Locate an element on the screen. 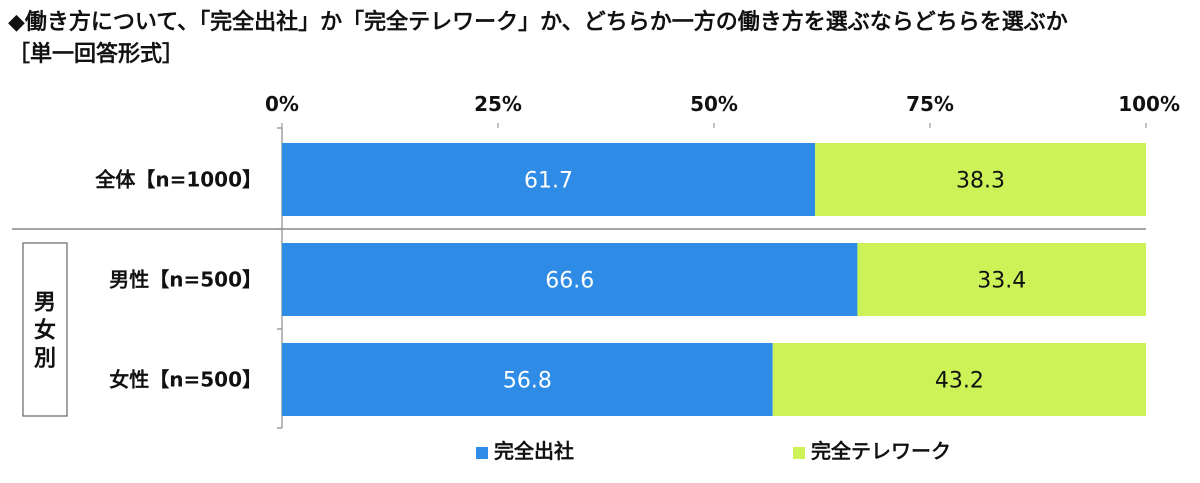  data-label: 38.3 is located at coordinates (980, 181).